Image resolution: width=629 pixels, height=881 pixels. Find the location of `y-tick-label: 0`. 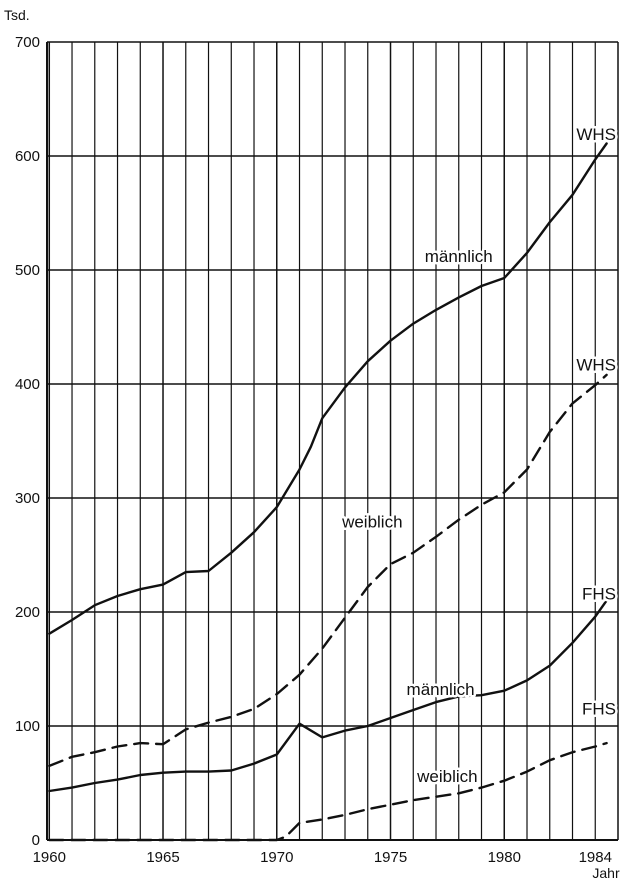

y-tick-label: 0 is located at coordinates (36, 840).